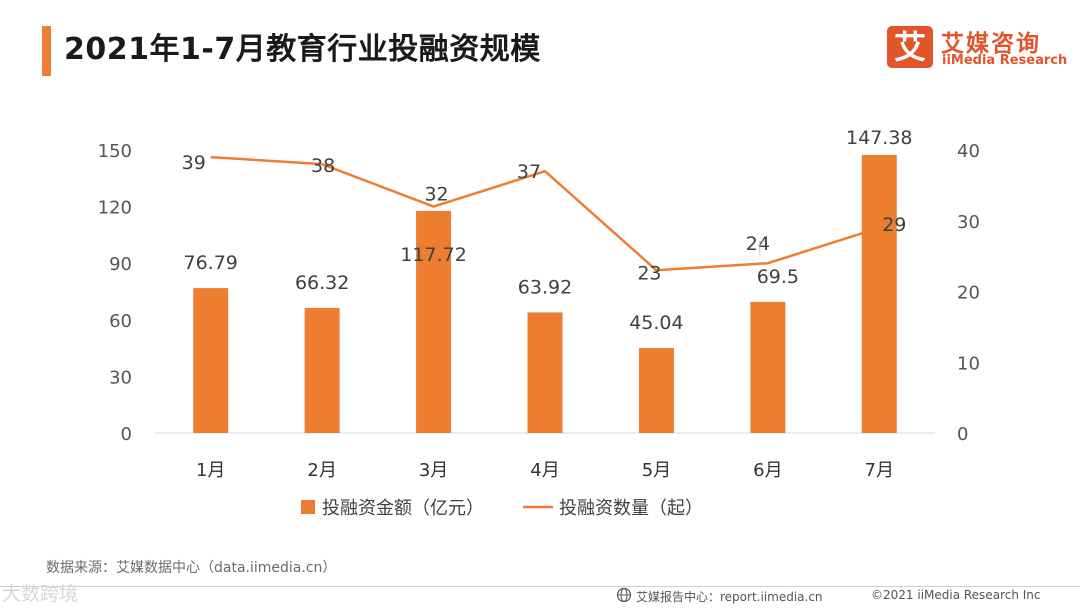 The image size is (1080, 608). I want to click on bar-data-label: 63.92, so click(545, 287).